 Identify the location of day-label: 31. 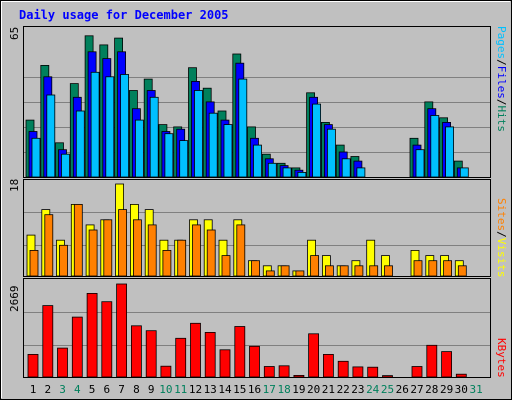
(475, 389).